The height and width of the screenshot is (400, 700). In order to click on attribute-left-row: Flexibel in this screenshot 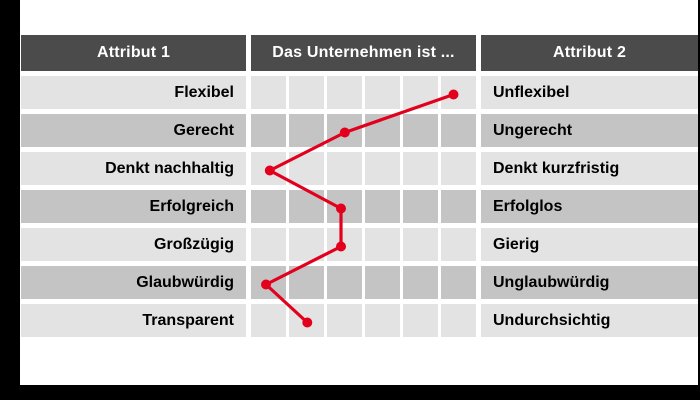, I will do `click(133, 92)`.